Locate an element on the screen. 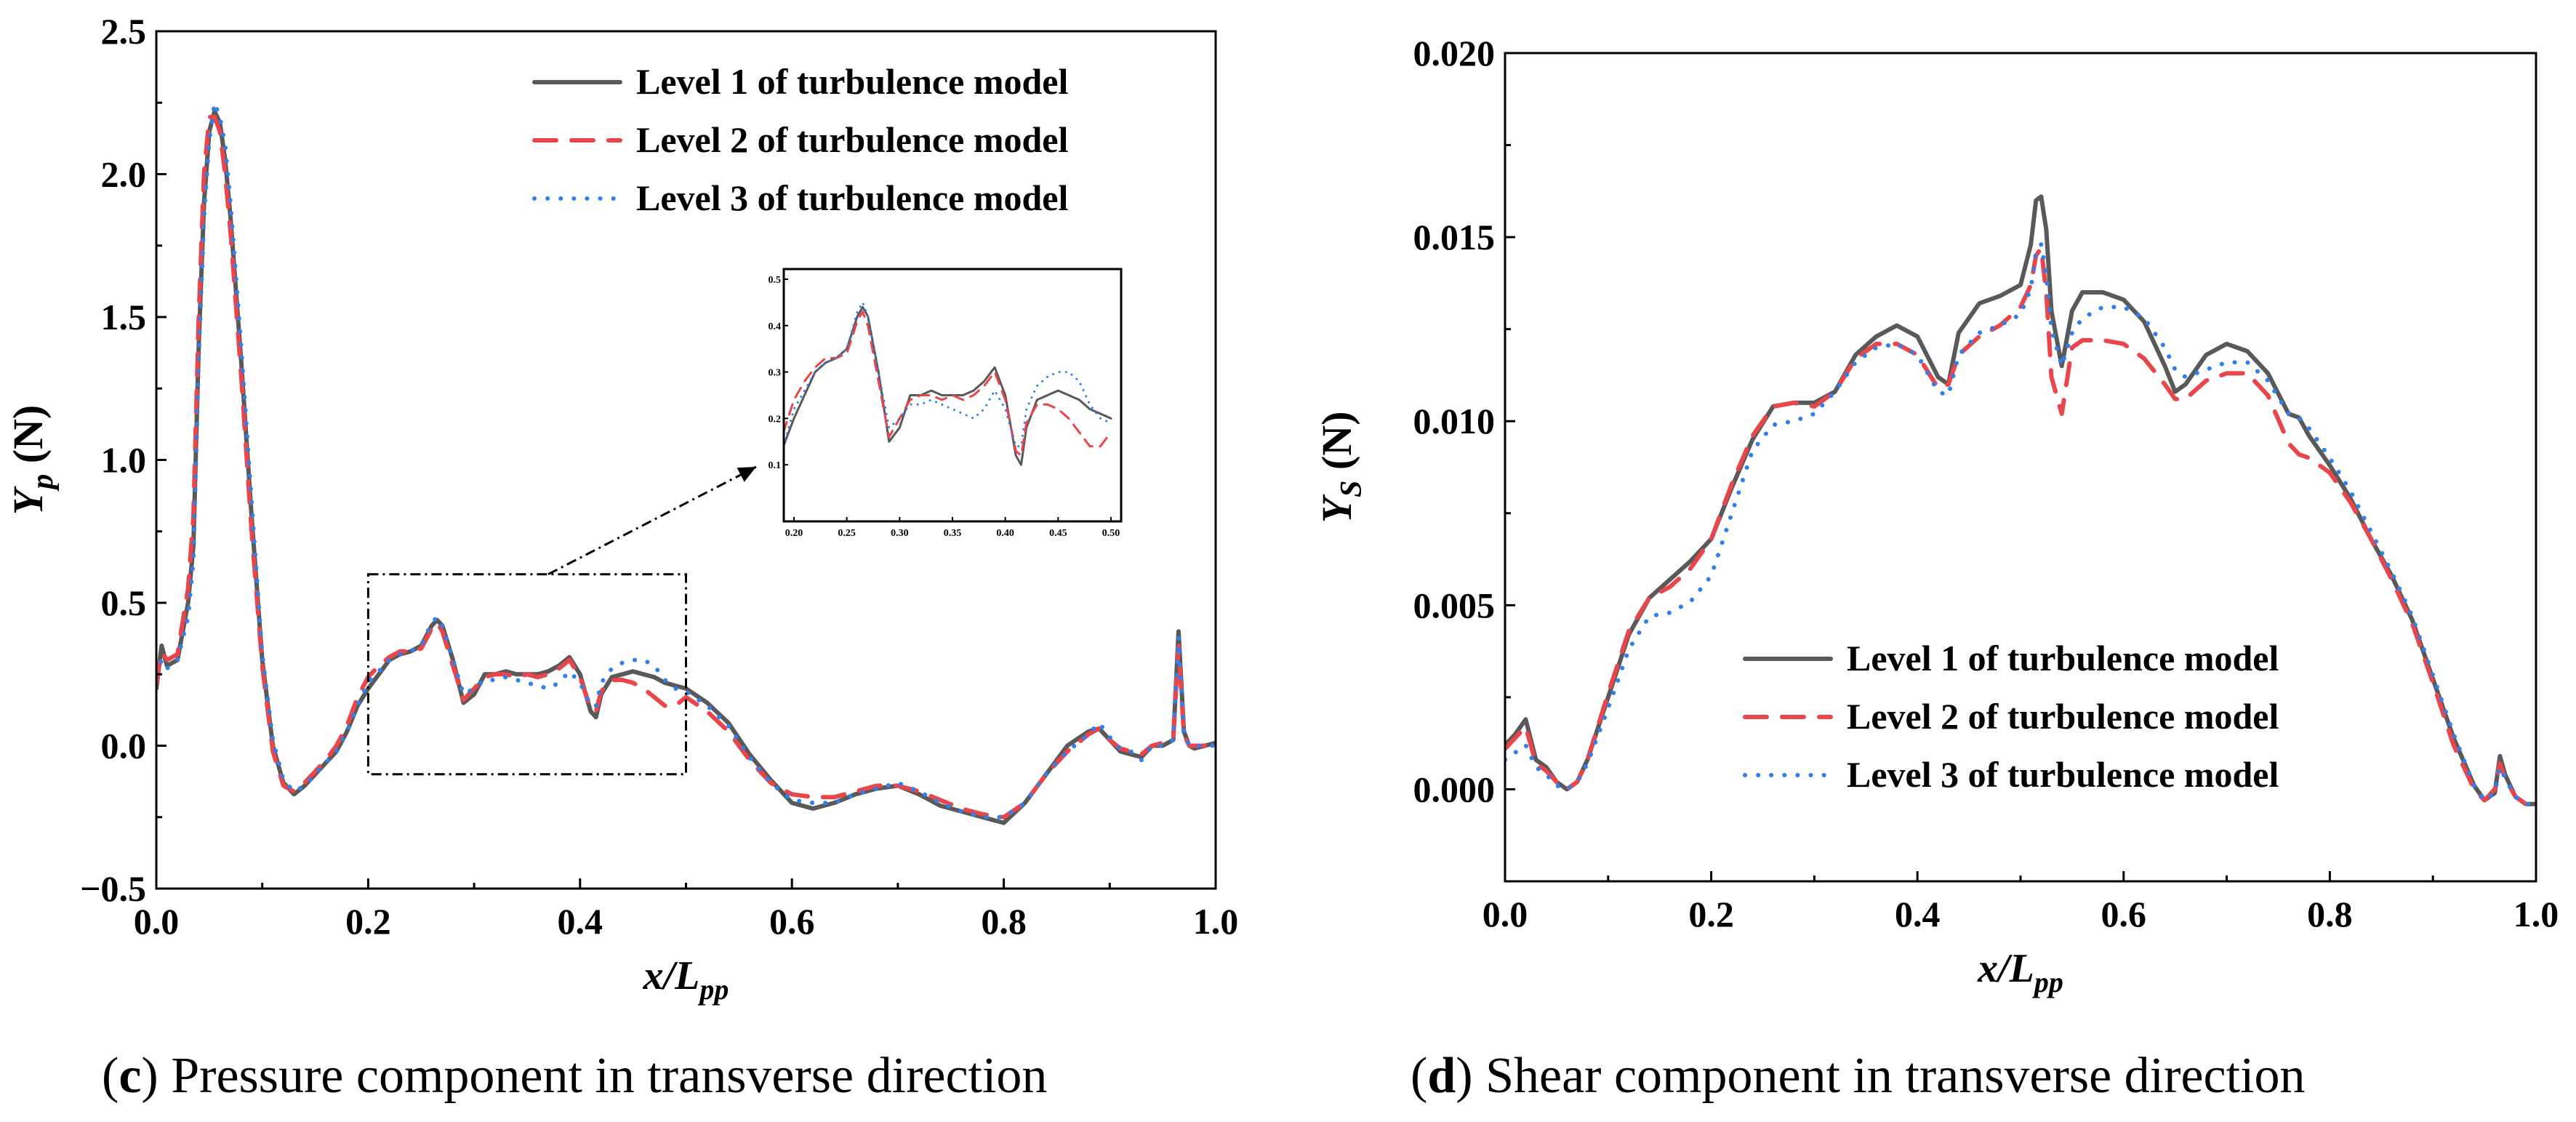  x-tick-label-c-4: 0.8 is located at coordinates (1004, 921).